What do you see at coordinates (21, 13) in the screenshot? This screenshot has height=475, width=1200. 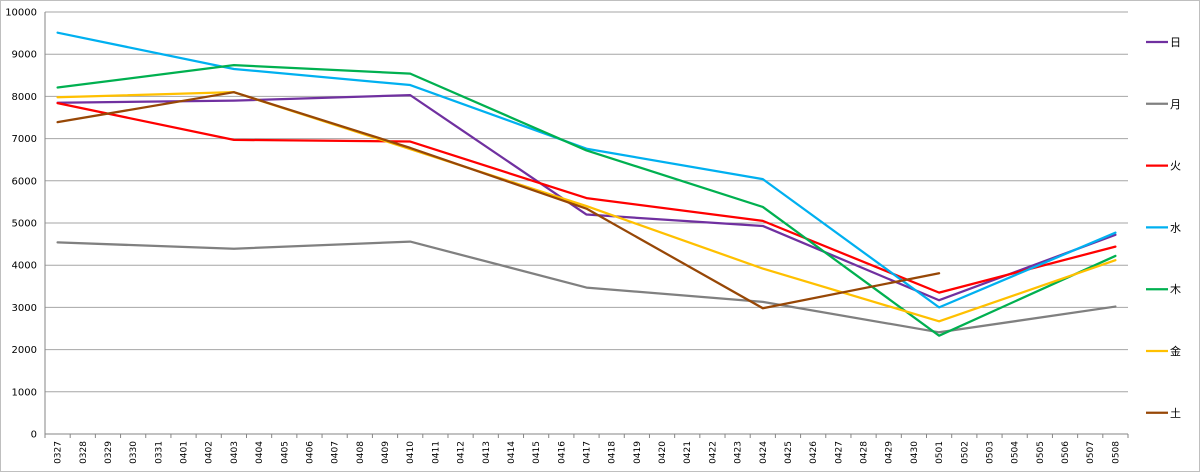 I see `y-tick-label: 10000` at bounding box center [21, 13].